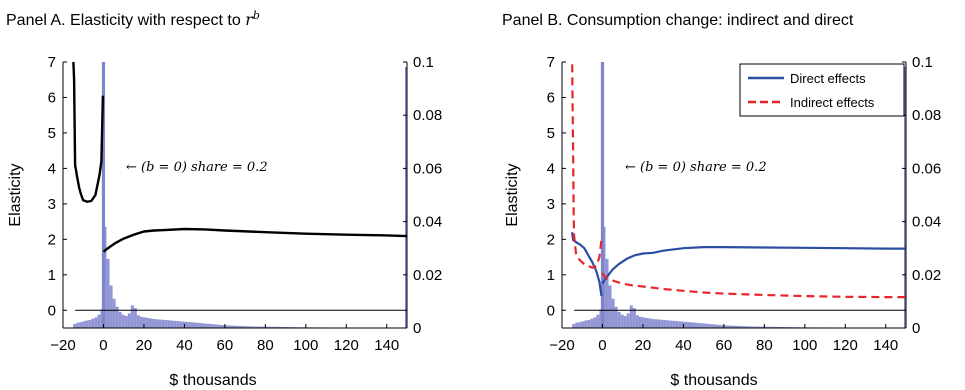 This screenshot has width=965, height=390. What do you see at coordinates (15, 194) in the screenshot?
I see `panel-a-ylabel: Elasticity` at bounding box center [15, 194].